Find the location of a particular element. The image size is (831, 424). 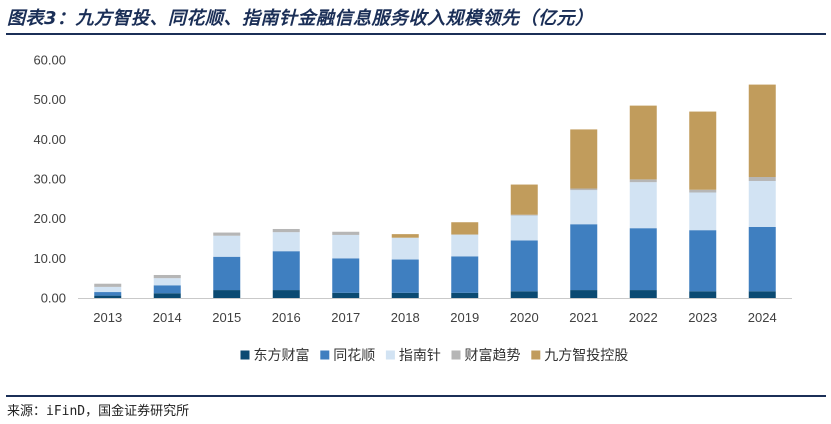

legend-label: 同花顺 is located at coordinates (354, 356).